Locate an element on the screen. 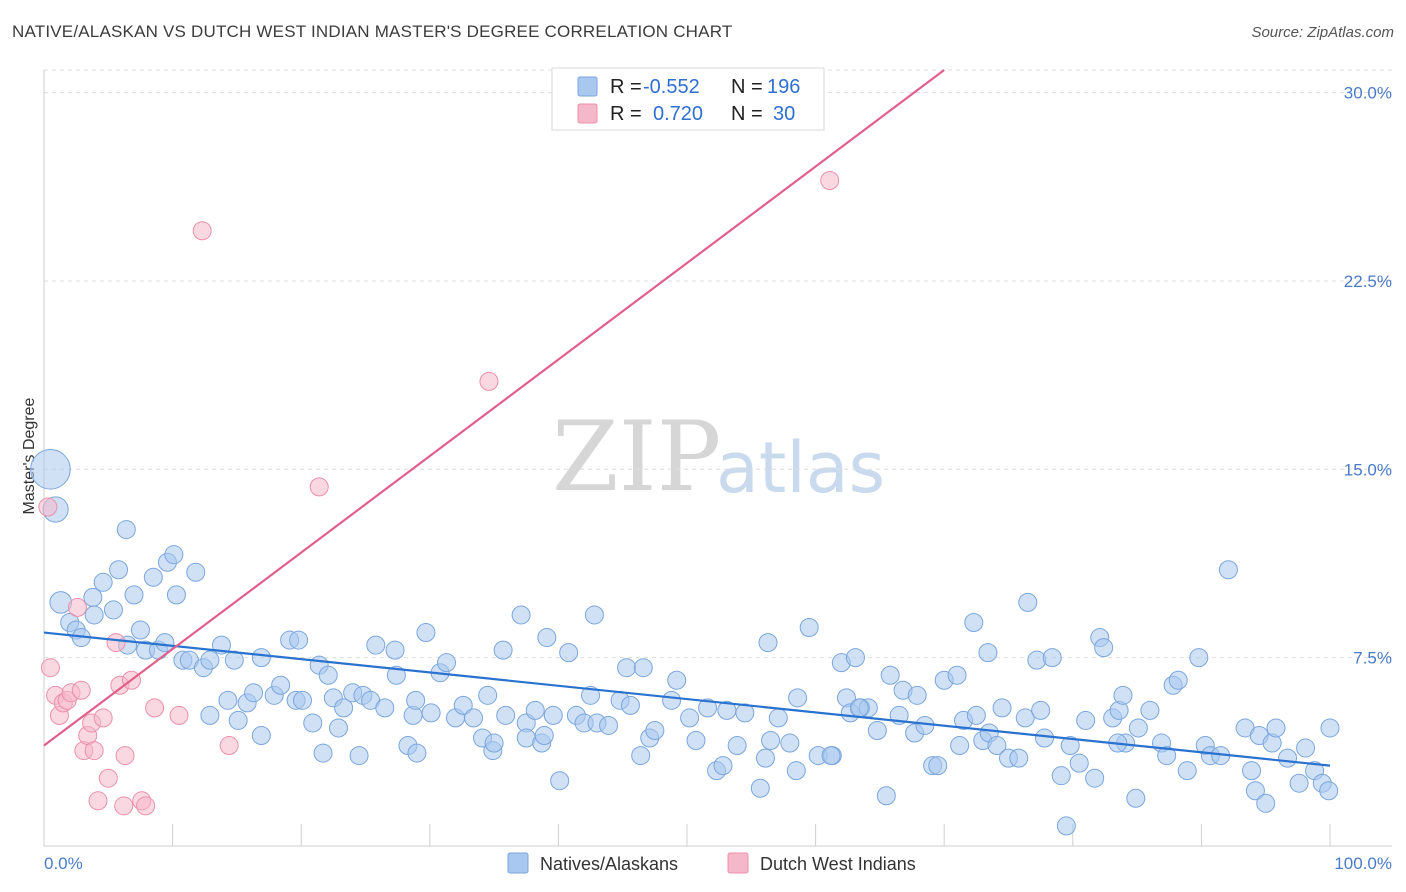 Image resolution: width=1406 pixels, height=892 pixels. chart-source: Source: ZipAtlas.com is located at coordinates (1322, 32).